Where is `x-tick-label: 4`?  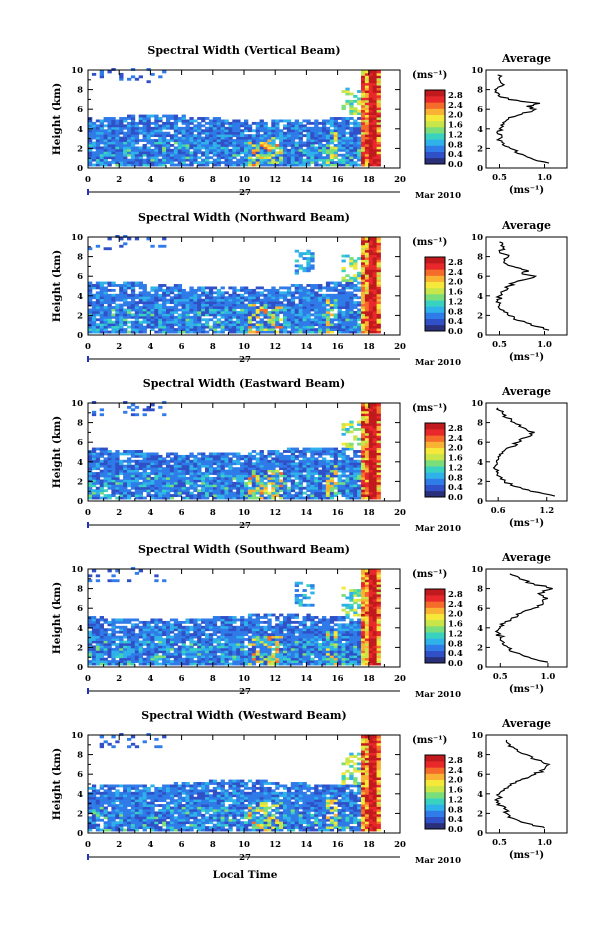
x-tick-label: 4 is located at coordinates (150, 180).